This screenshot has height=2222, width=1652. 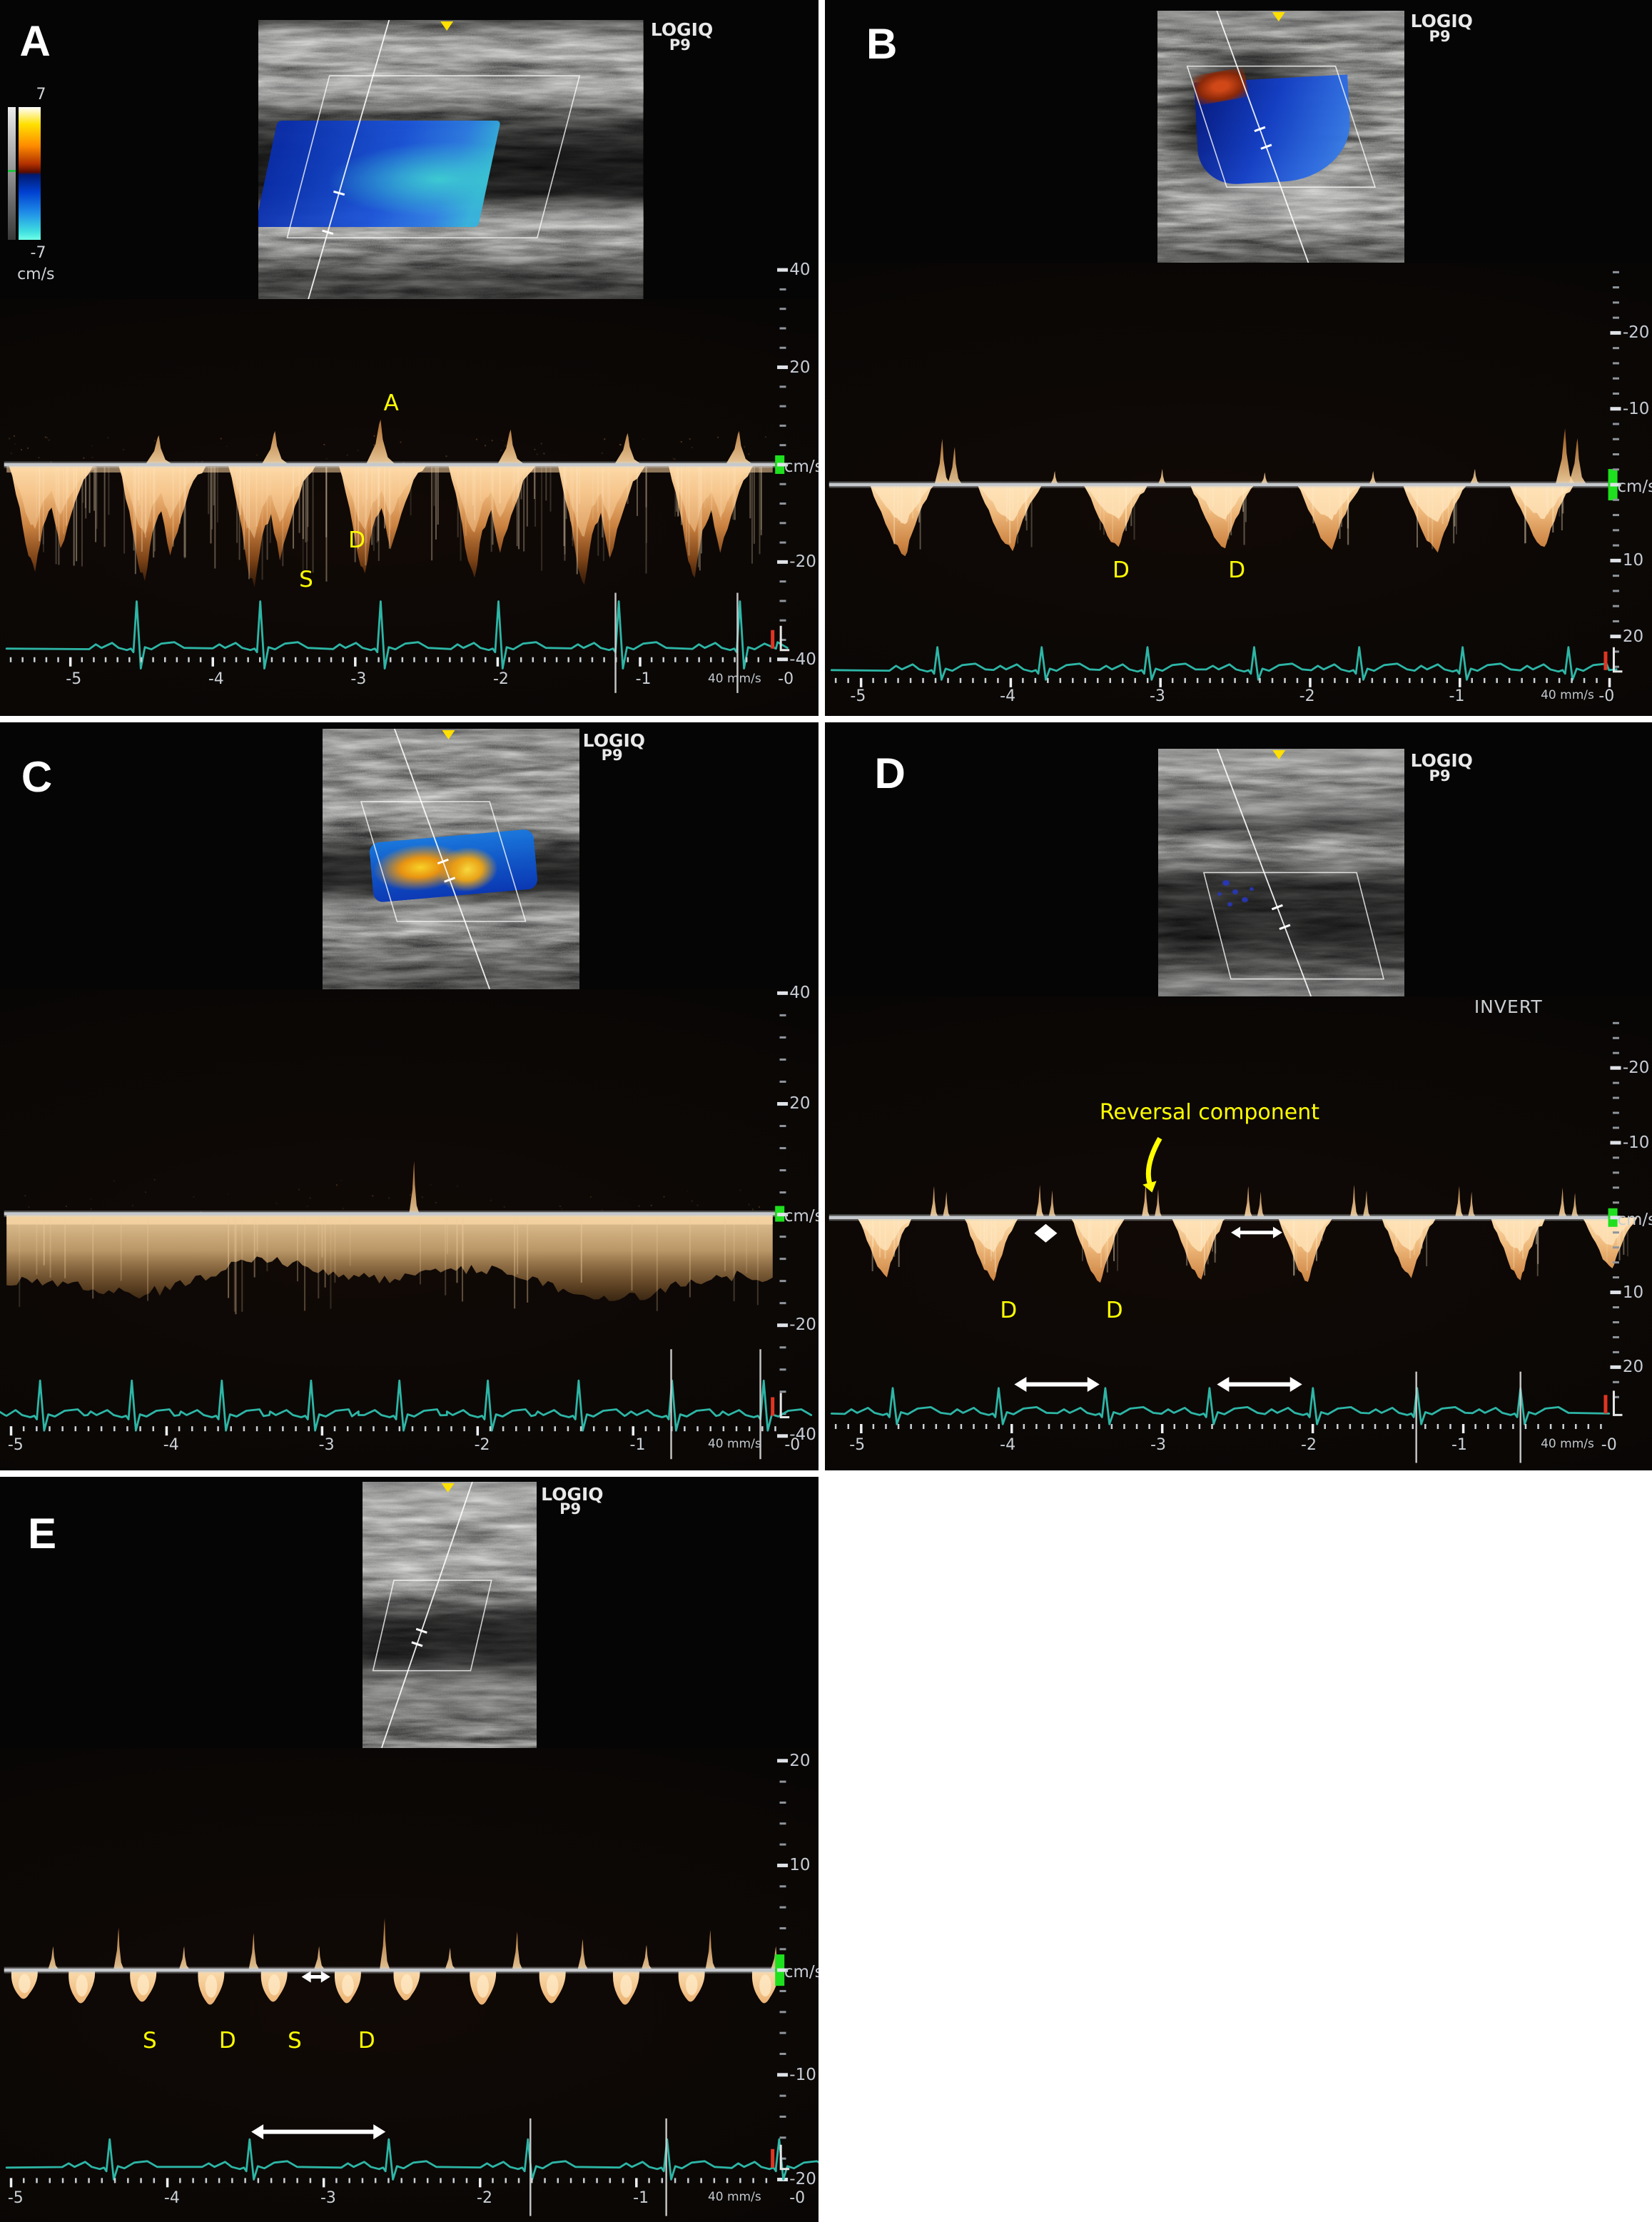 I want to click on baseline-tick, so click(x=12, y=170).